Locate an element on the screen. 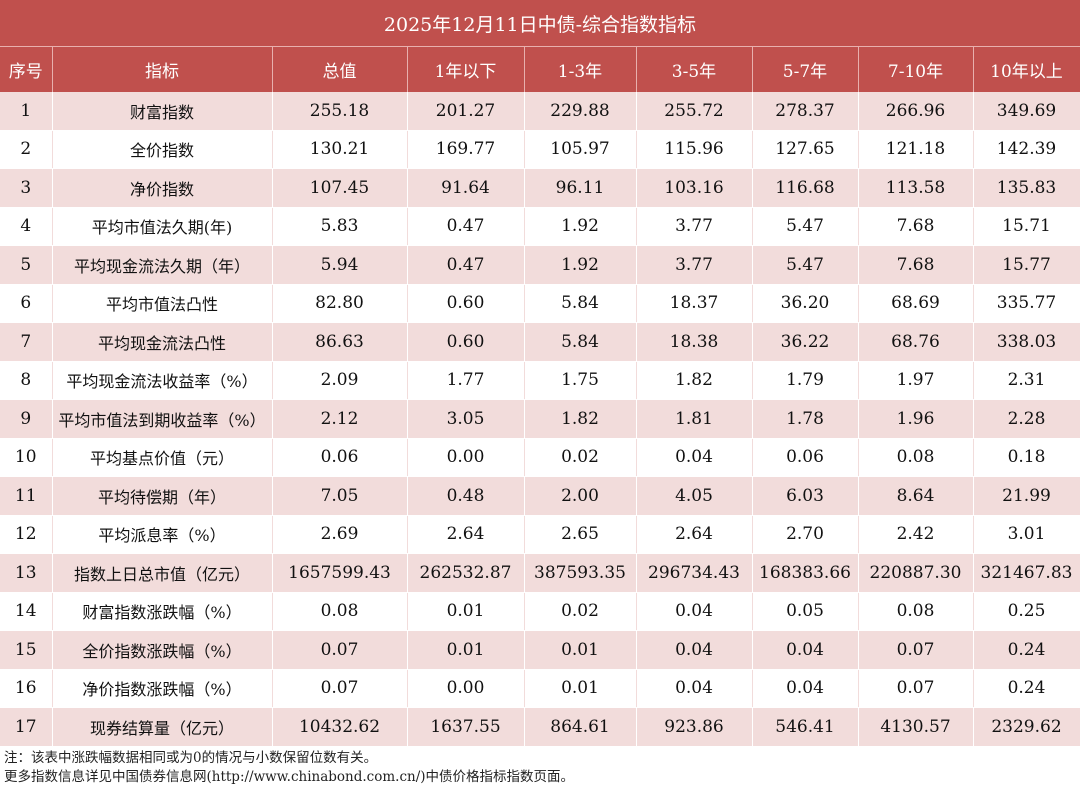 This screenshot has width=1080, height=787. metric-value: 2.28 is located at coordinates (1026, 419).